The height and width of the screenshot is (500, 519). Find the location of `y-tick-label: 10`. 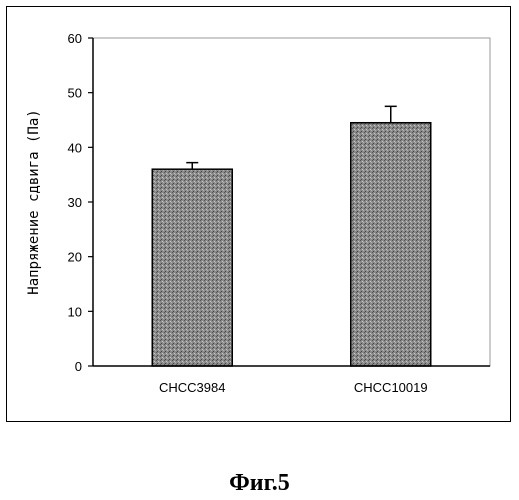

y-tick-label: 10 is located at coordinates (75, 311).